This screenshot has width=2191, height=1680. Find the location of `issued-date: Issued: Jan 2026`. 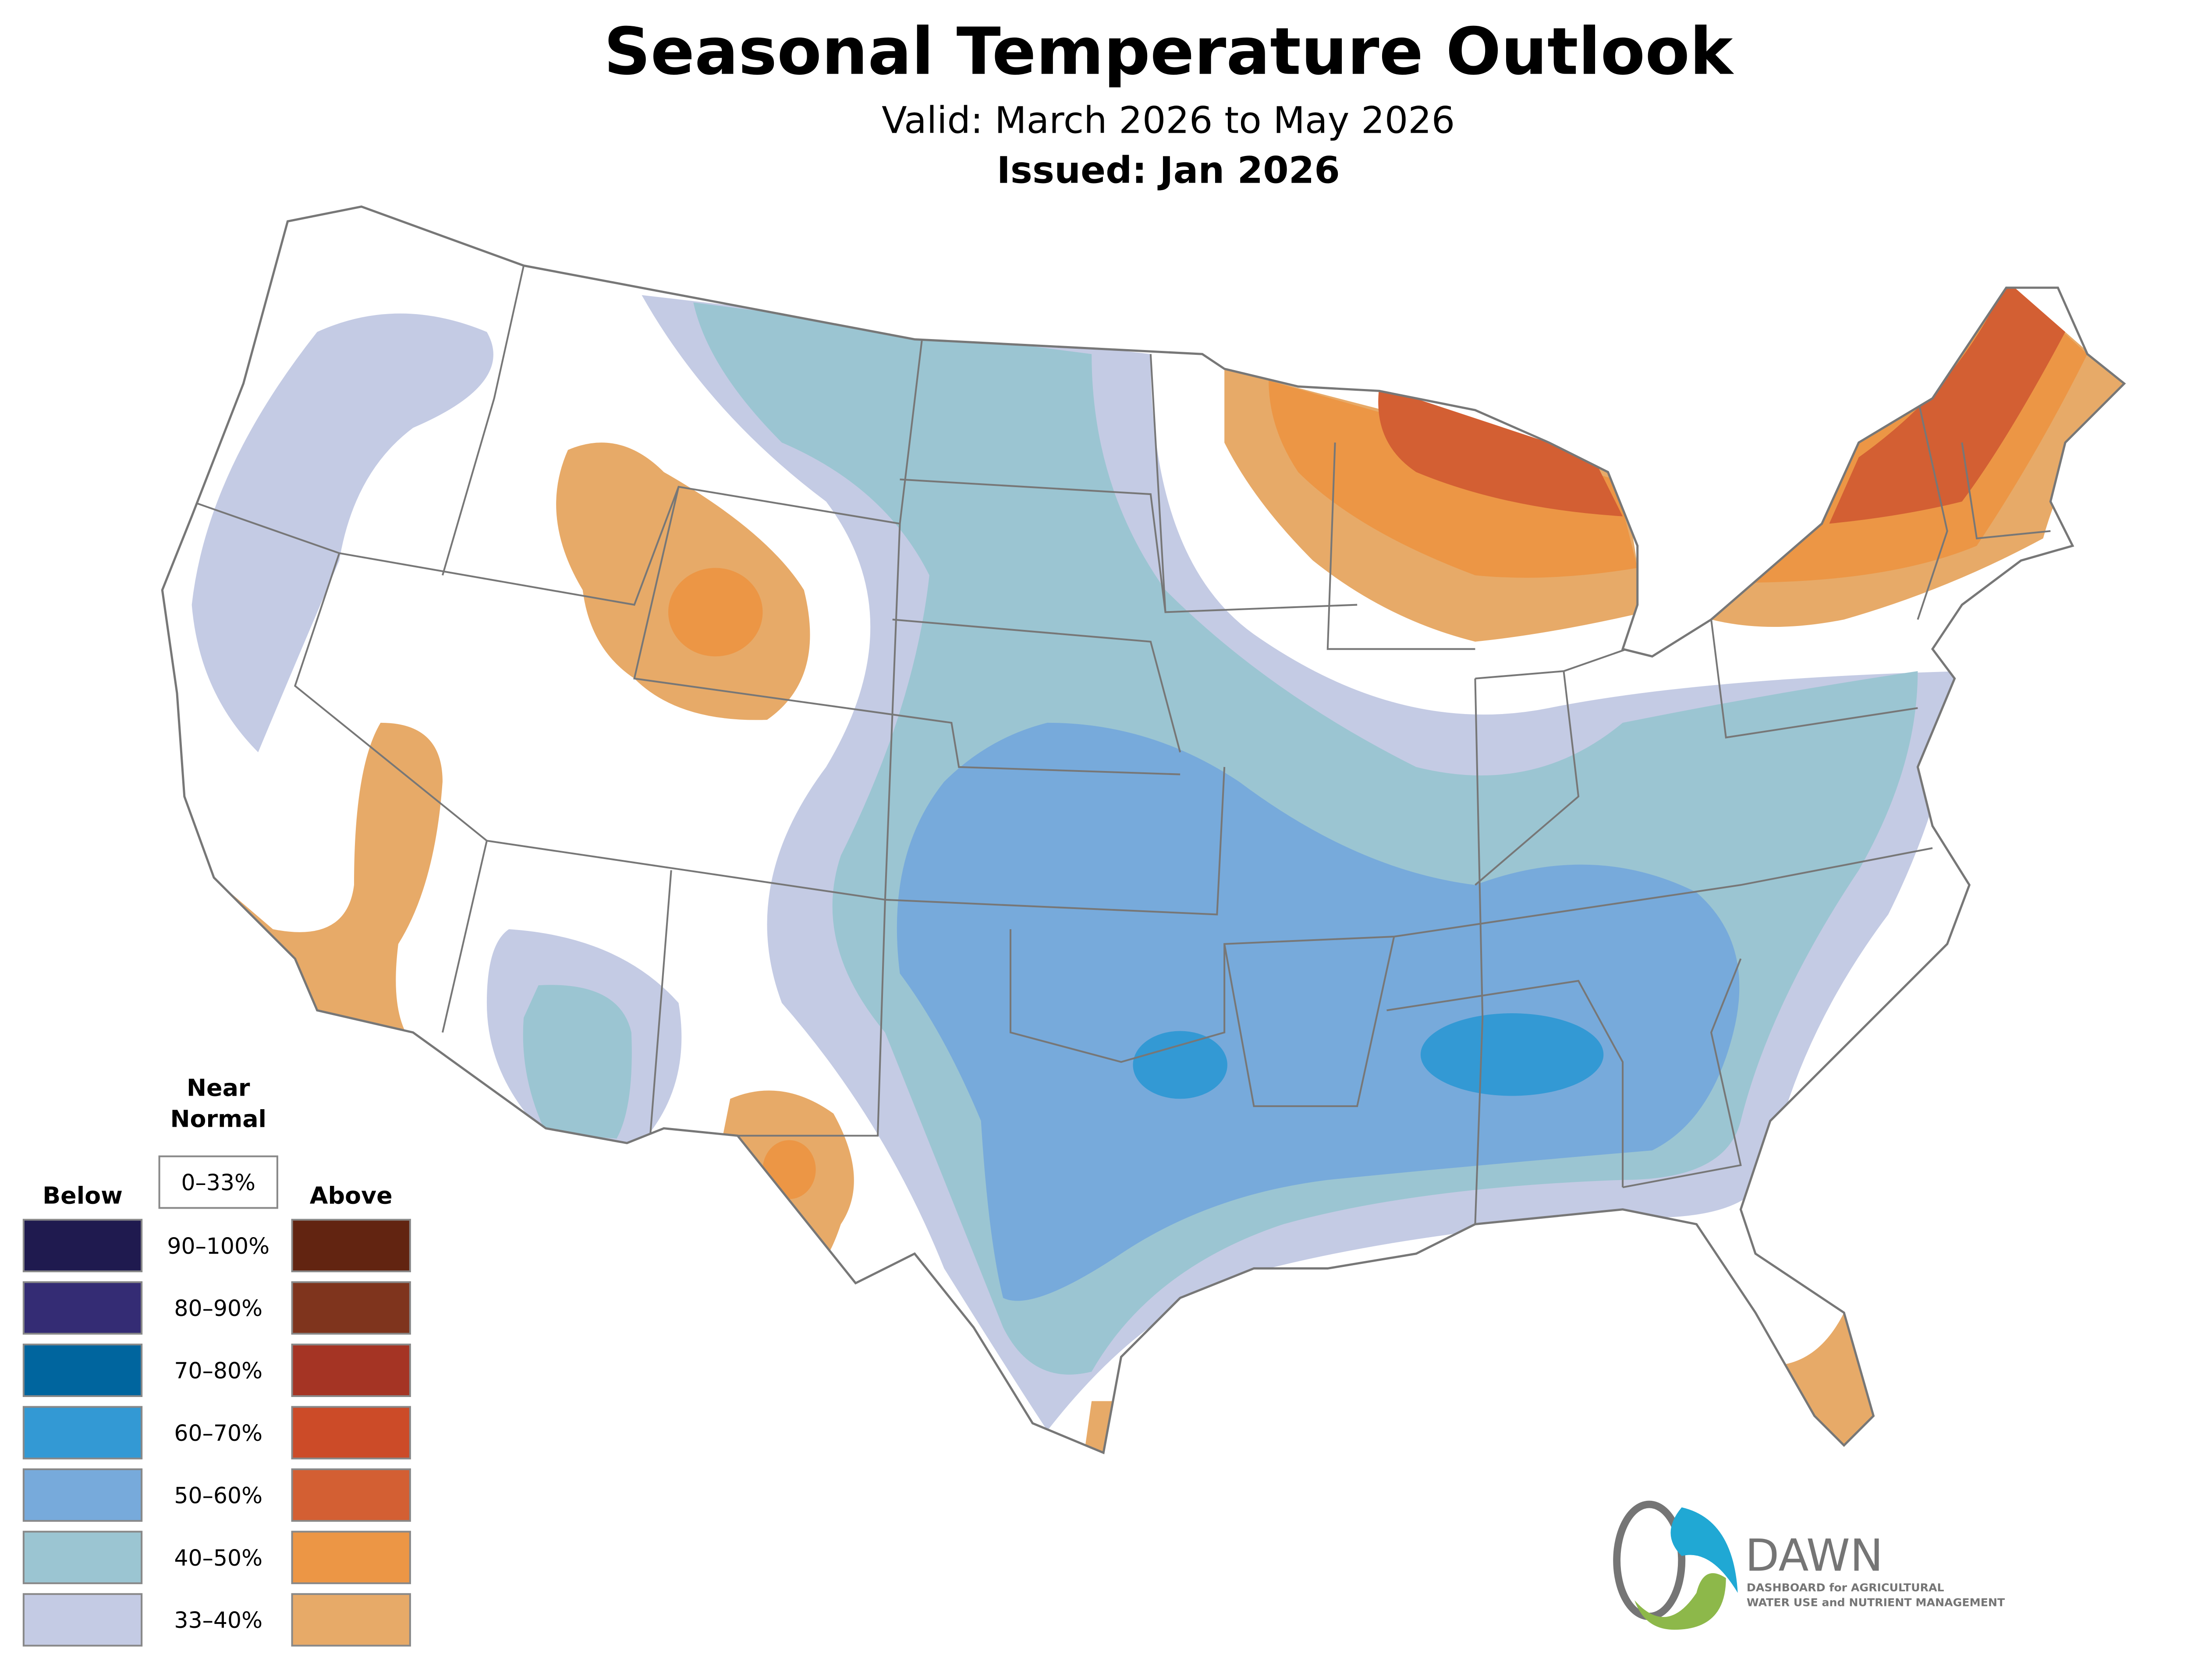

issued-date: Issued: Jan 2026 is located at coordinates (1168, 170).